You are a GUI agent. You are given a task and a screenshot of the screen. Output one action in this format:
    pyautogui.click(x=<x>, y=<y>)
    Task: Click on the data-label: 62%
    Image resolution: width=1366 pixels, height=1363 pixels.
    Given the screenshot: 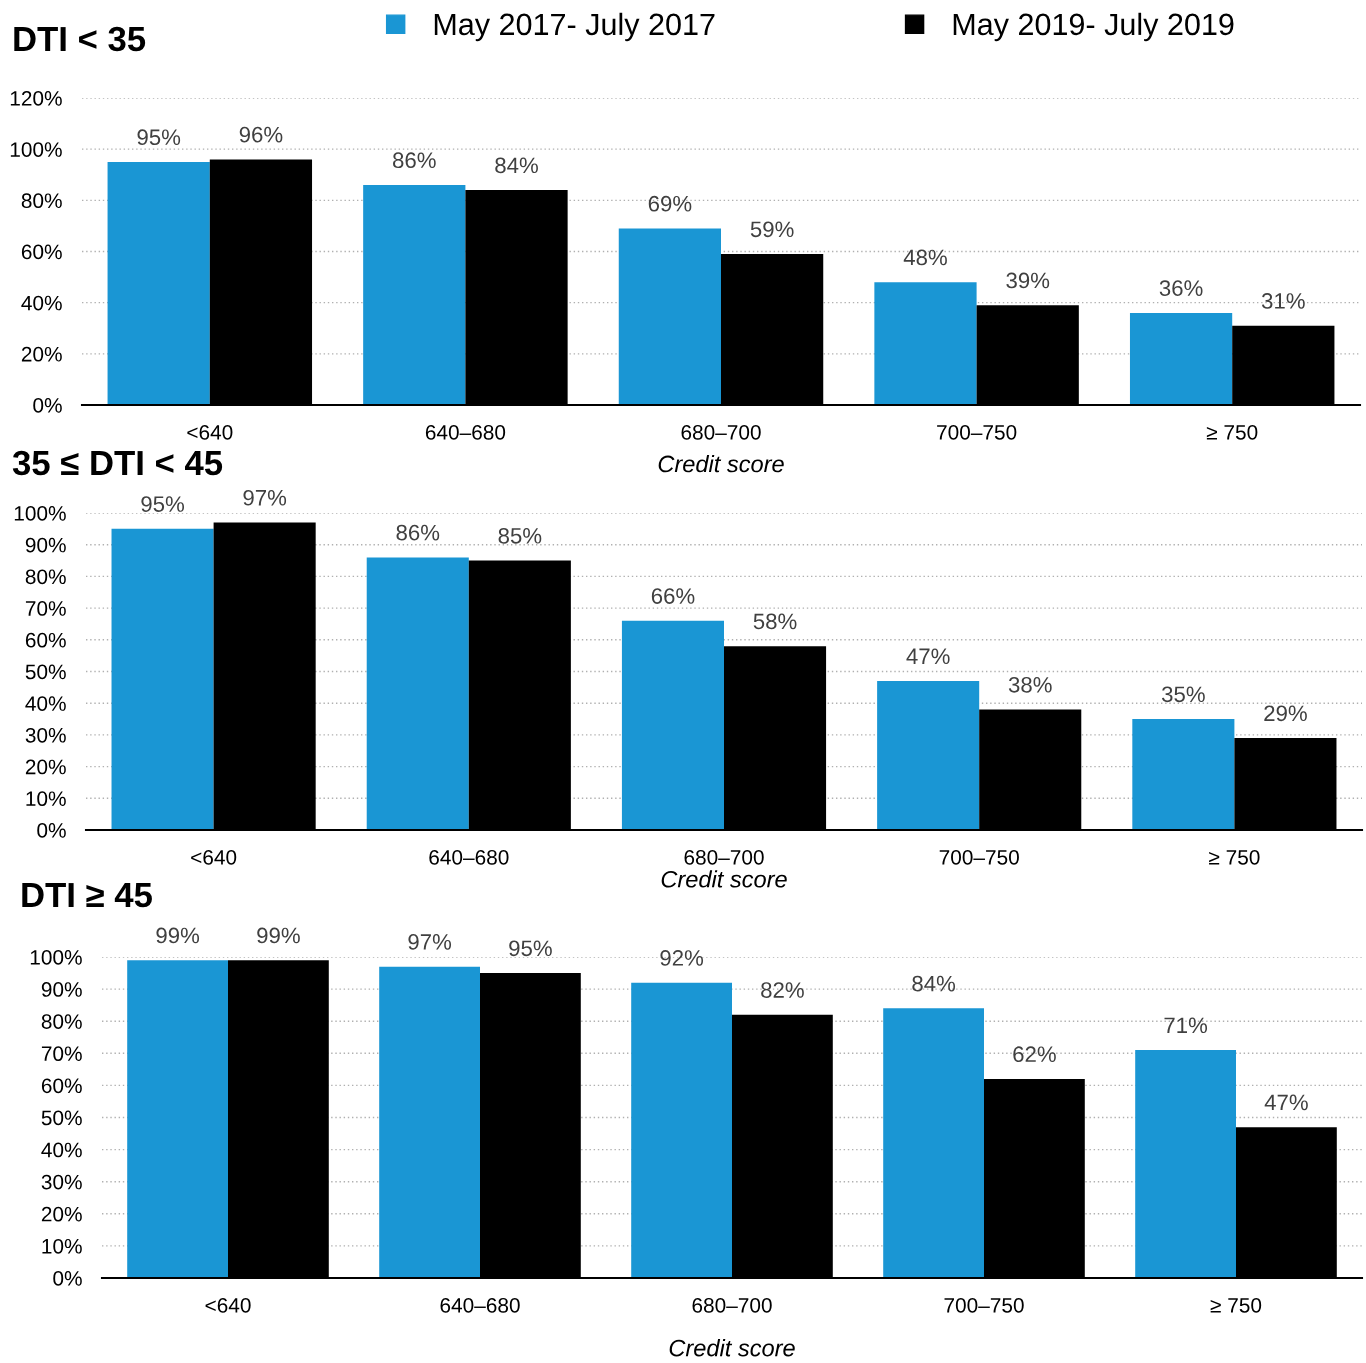 What is the action you would take?
    pyautogui.click(x=1034, y=1054)
    